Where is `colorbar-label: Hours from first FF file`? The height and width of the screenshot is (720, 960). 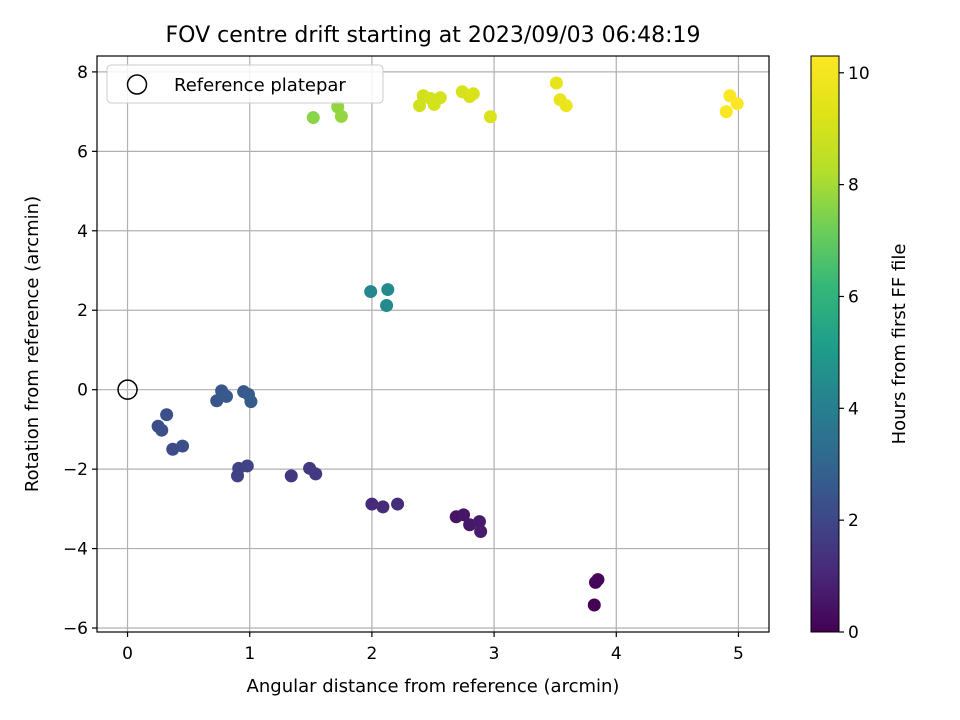 colorbar-label: Hours from first FF file is located at coordinates (899, 344).